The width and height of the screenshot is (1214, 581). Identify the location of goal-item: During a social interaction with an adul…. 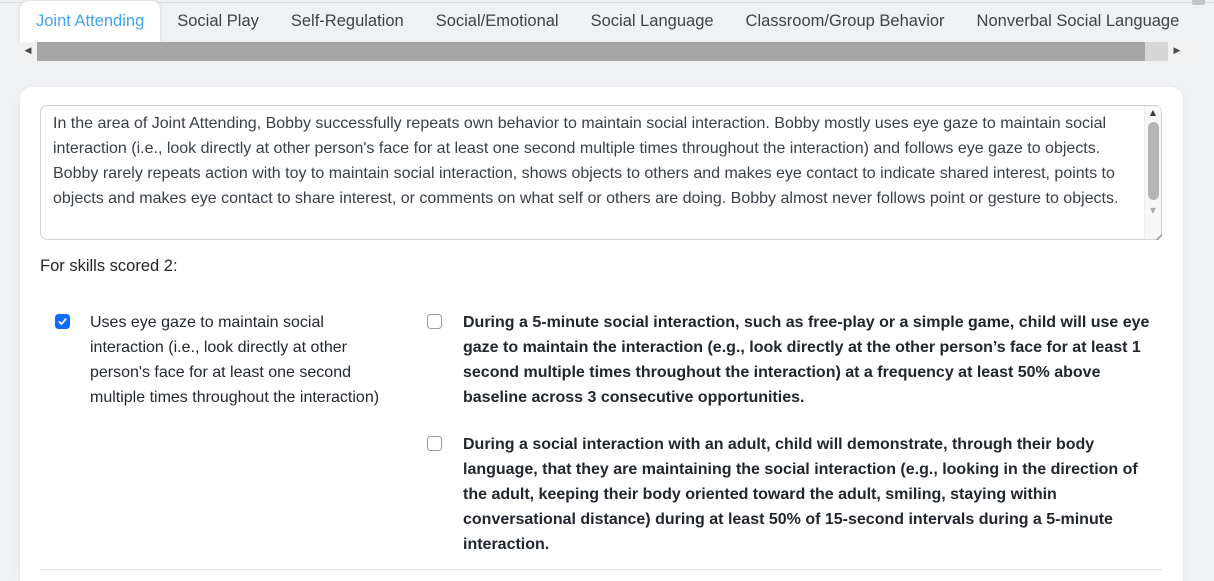
(794, 494).